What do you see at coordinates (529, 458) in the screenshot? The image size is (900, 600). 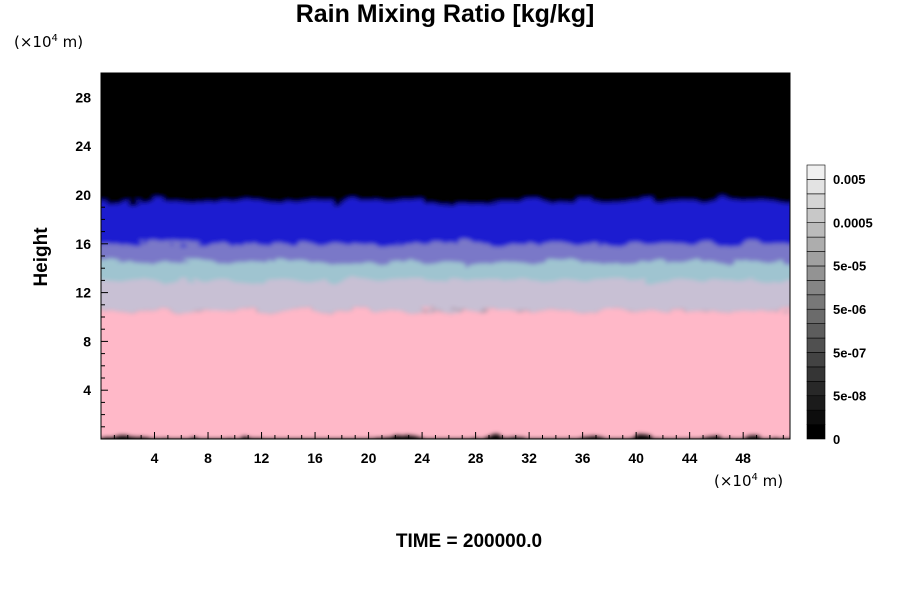 I see `x-tick-label: 32` at bounding box center [529, 458].